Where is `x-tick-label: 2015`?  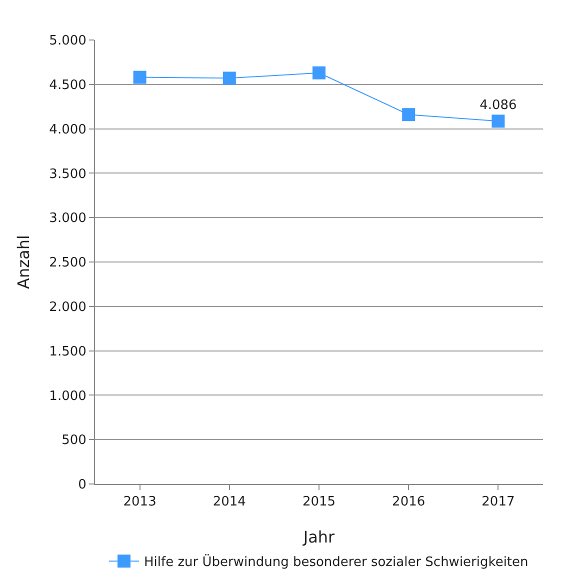
x-tick-label: 2015 is located at coordinates (319, 502).